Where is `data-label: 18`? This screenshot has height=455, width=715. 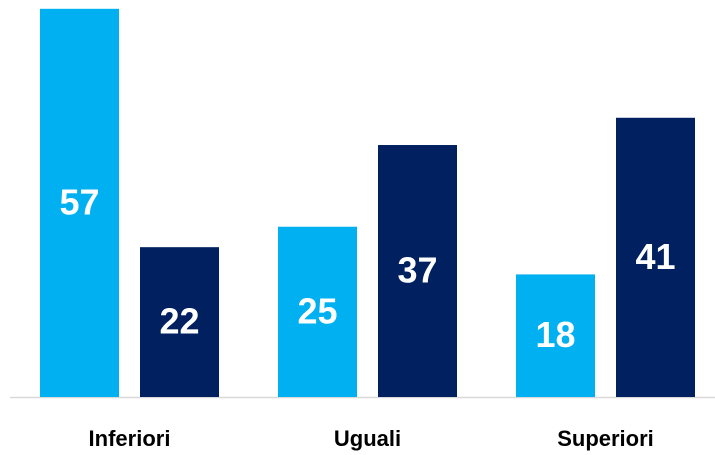
data-label: 18 is located at coordinates (555, 334).